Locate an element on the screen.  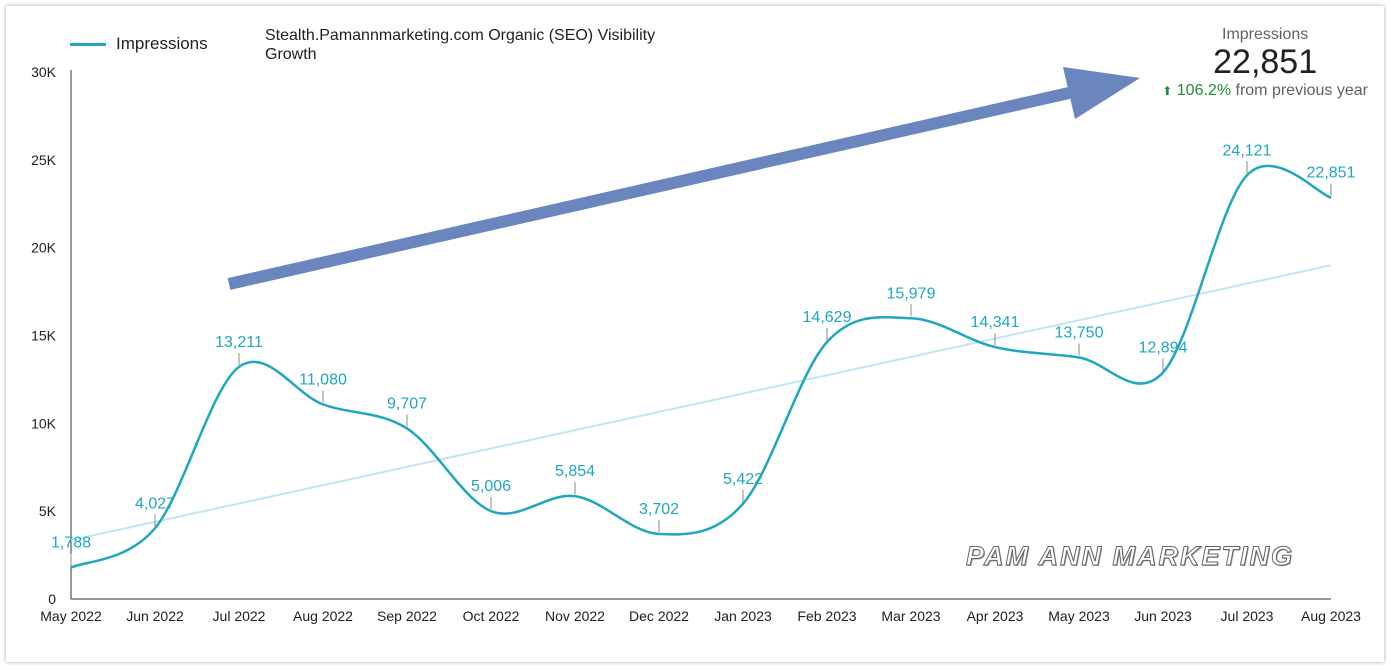
x-tick-label: Nov 2022 is located at coordinates (575, 616).